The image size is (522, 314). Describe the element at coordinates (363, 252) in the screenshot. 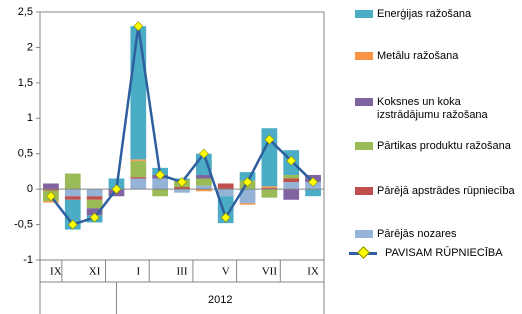

I see `legend-marker` at that location.